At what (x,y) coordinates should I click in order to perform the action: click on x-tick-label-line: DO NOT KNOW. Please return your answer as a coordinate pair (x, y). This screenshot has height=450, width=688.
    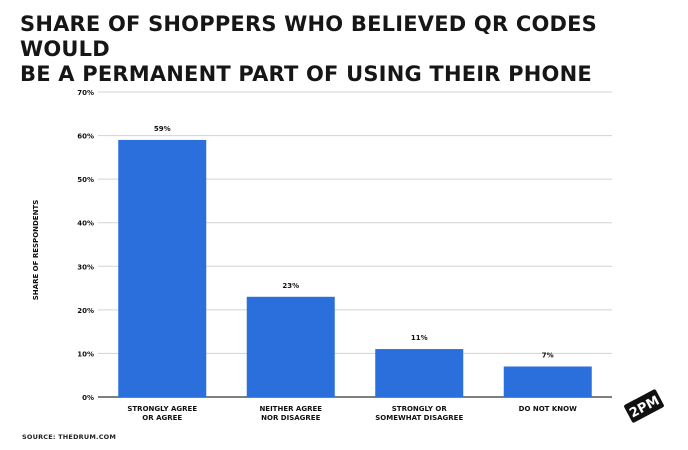
    Looking at the image, I should click on (548, 409).